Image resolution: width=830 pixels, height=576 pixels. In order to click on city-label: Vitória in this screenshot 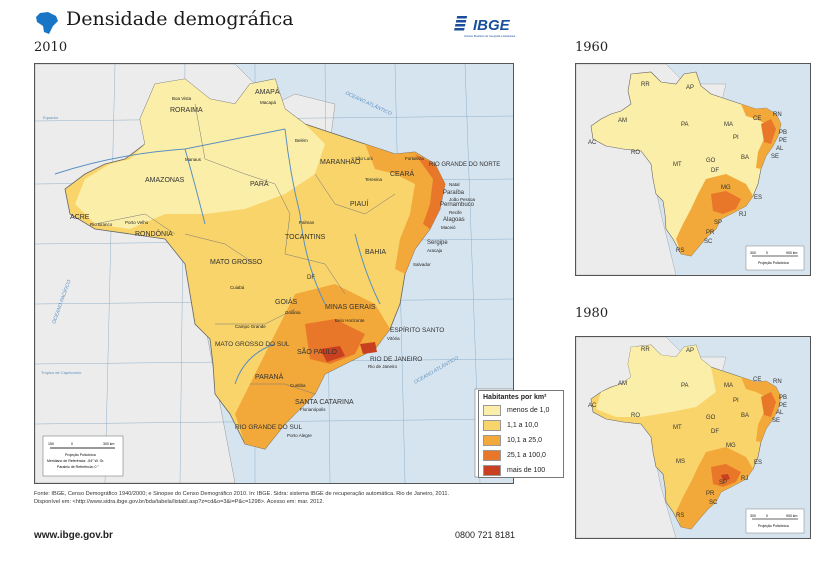, I will do `click(393, 338)`.